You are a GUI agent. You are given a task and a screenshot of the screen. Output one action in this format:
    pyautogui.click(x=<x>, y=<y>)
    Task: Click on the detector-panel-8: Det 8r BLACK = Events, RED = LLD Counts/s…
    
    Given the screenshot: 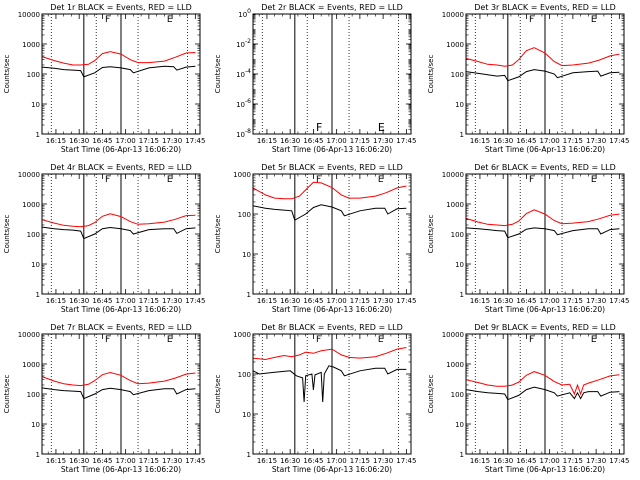 What is the action you would take?
    pyautogui.click(x=315, y=398)
    